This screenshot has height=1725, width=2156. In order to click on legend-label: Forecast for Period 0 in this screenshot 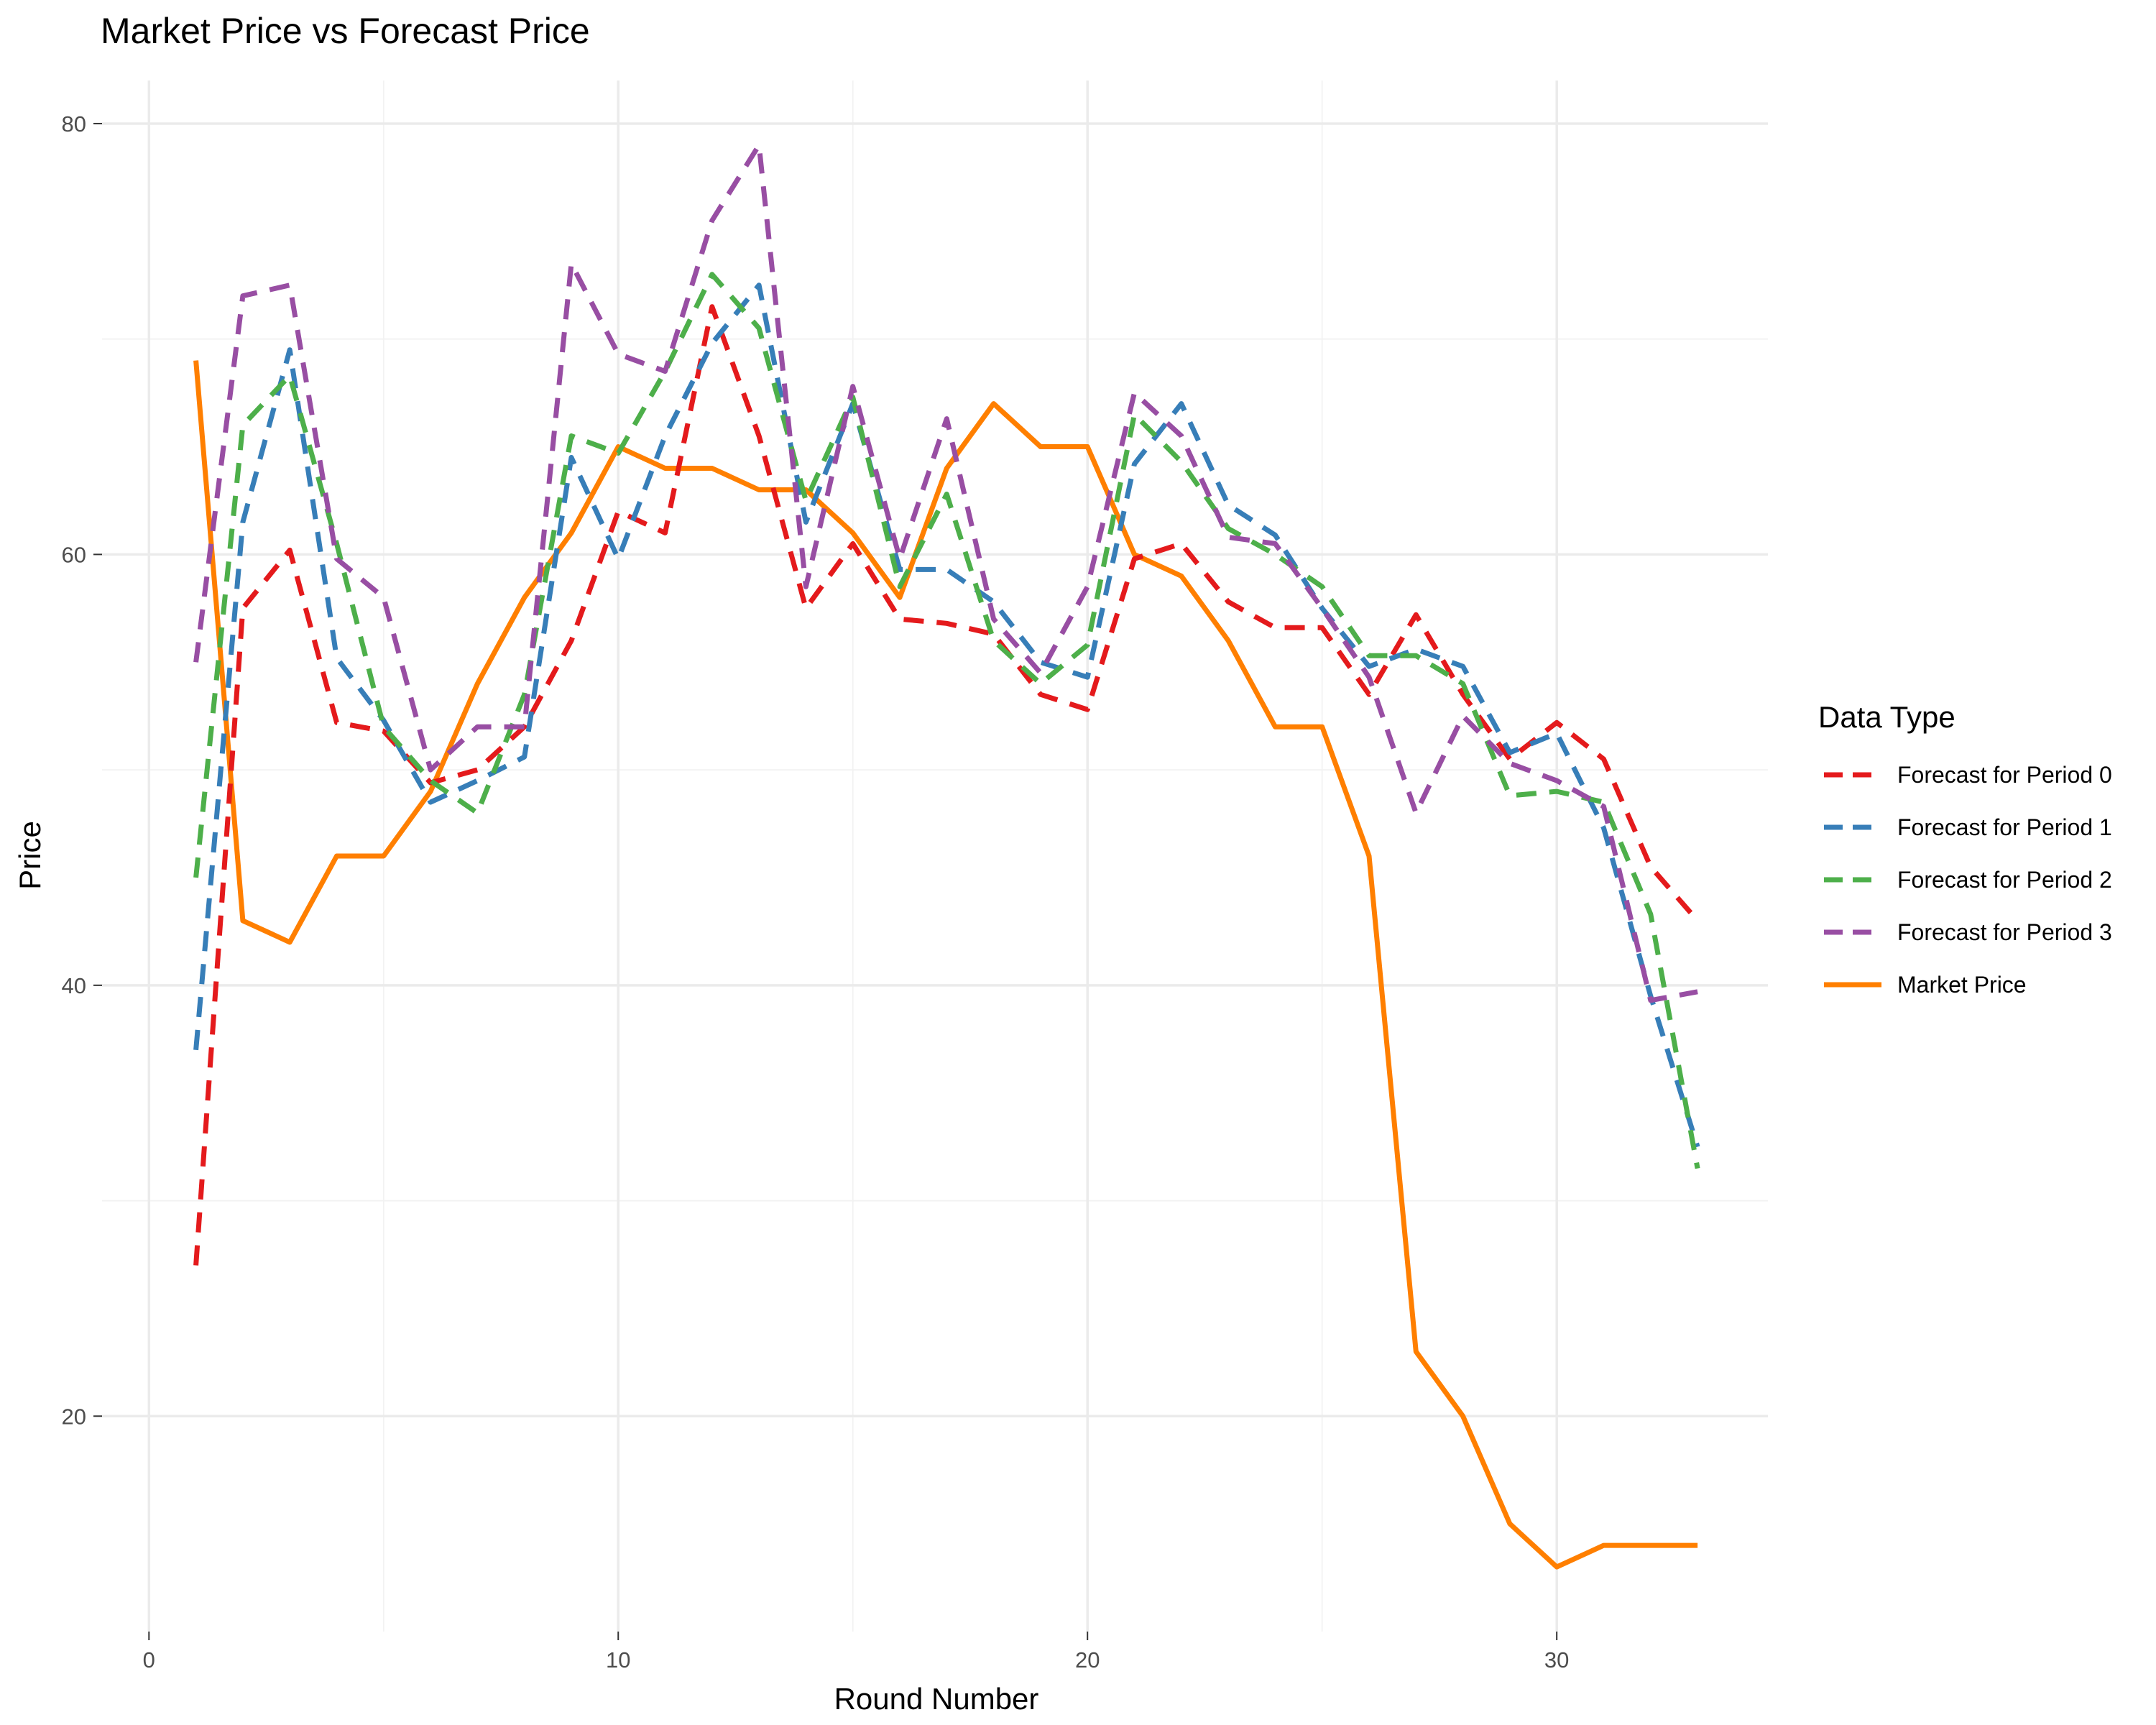, I will do `click(2004, 775)`.